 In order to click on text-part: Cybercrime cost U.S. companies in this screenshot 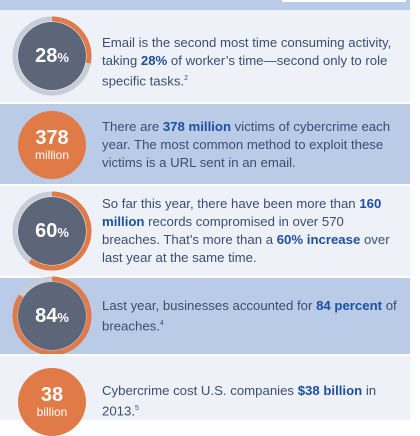, I will do `click(200, 390)`.